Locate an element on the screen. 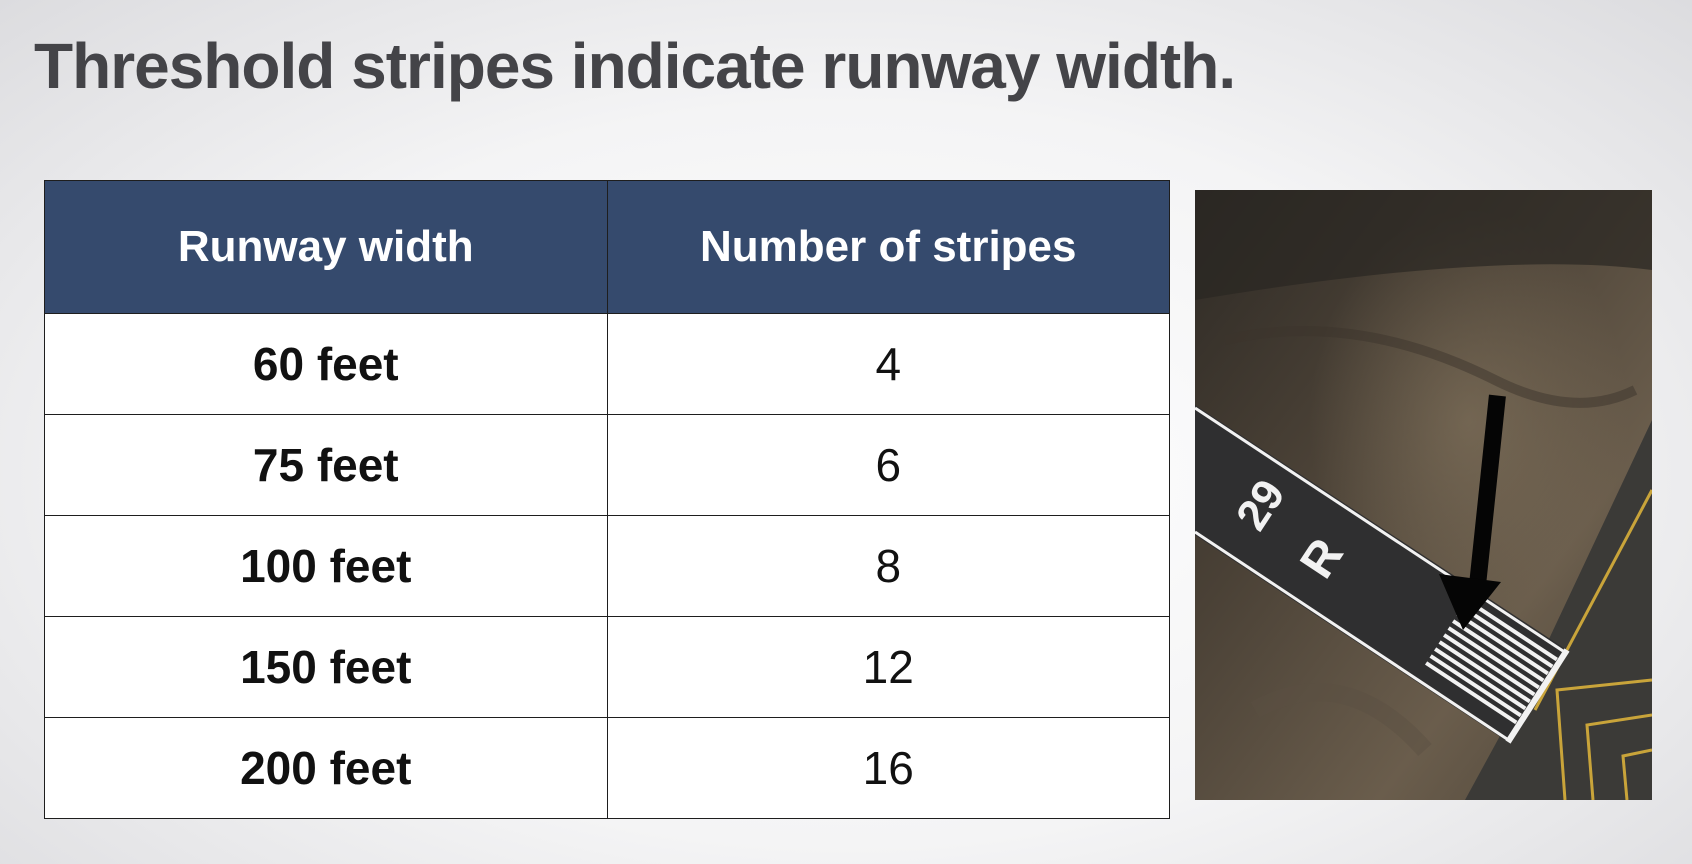 Image resolution: width=1692 pixels, height=864 pixels. arrow-shaft is located at coordinates (1487, 490).